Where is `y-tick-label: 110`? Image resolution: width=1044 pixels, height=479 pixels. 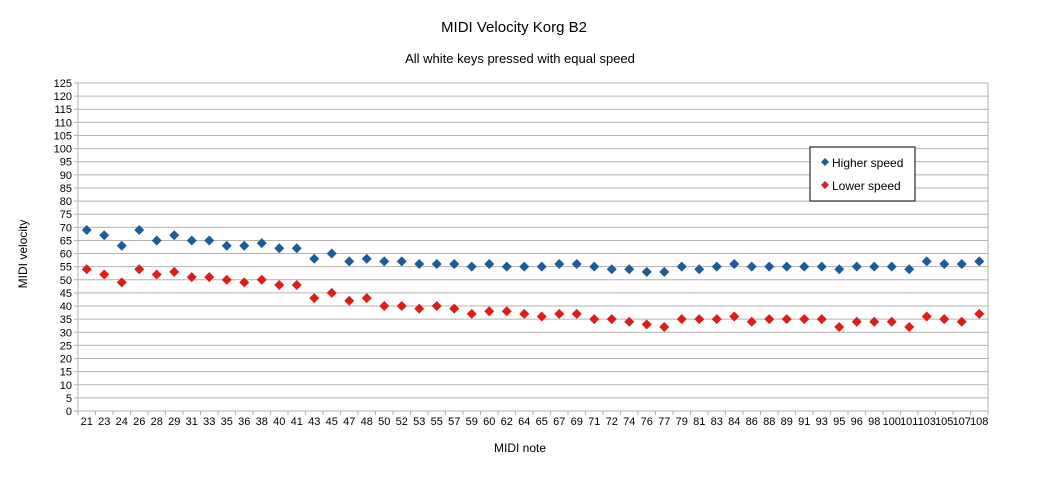 y-tick-label: 110 is located at coordinates (63, 123).